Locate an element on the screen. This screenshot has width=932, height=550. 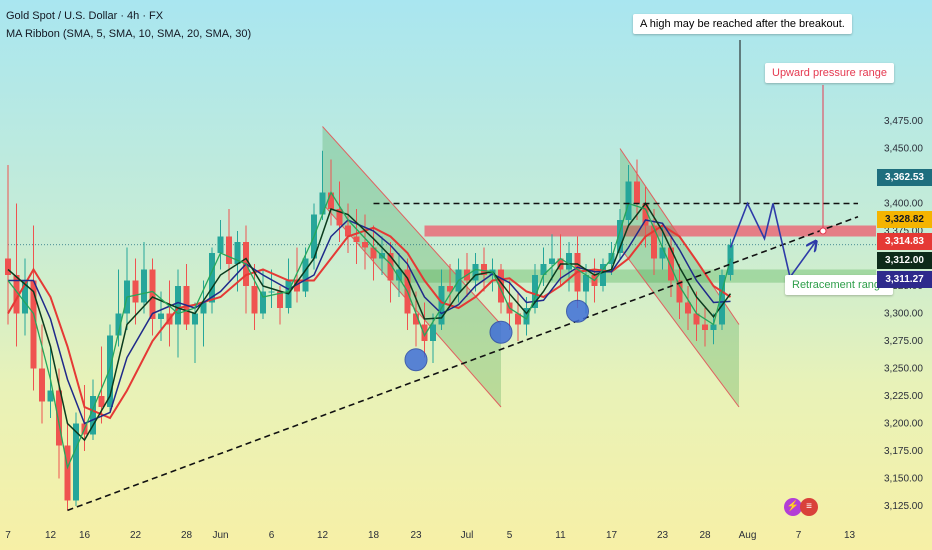
y-tick-label: 3,175.00 is located at coordinates (903, 451).